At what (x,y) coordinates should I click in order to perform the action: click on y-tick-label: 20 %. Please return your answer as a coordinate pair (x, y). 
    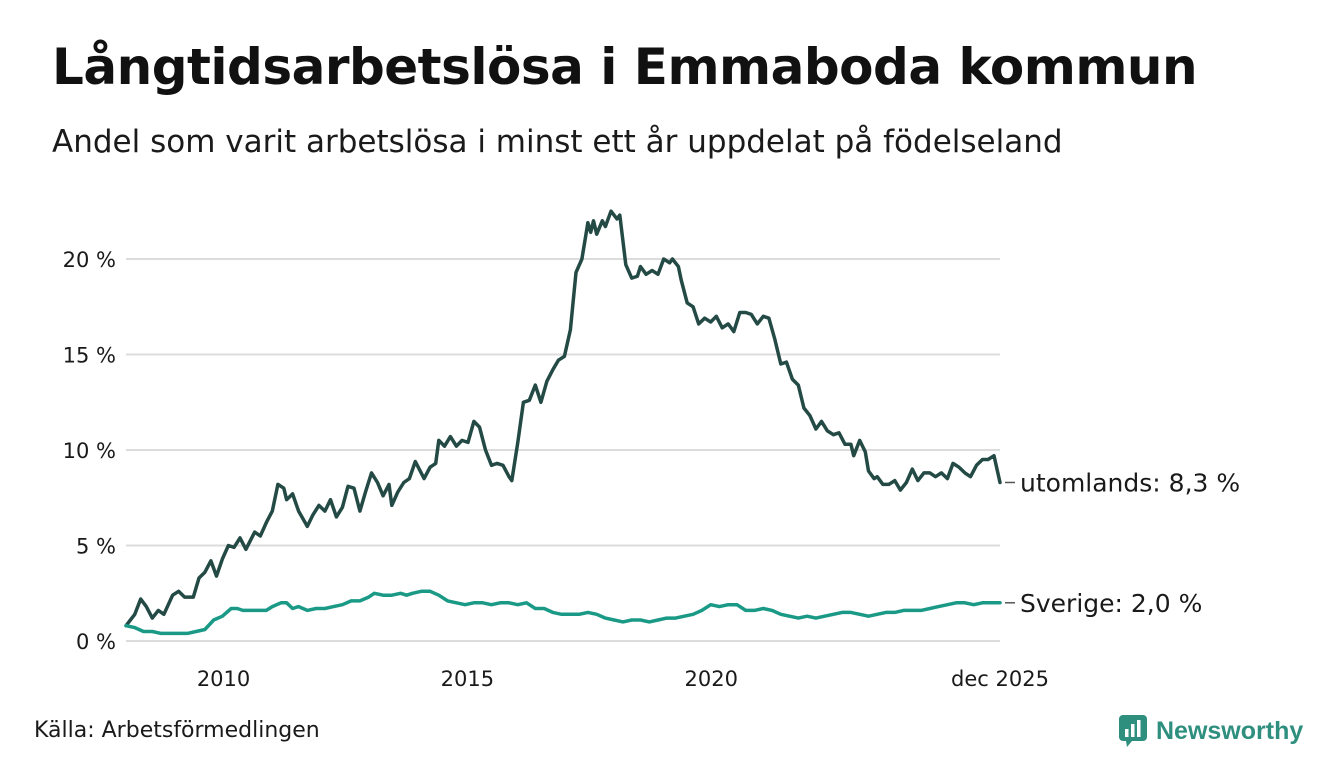
    Looking at the image, I should click on (89, 260).